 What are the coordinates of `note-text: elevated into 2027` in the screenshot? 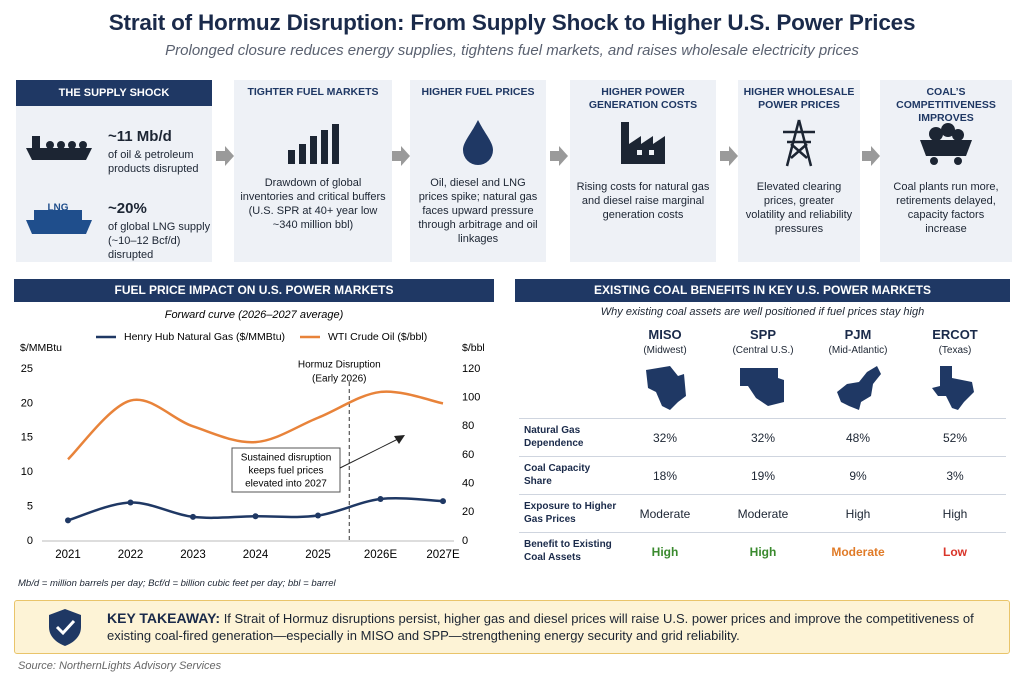 It's located at (286, 484).